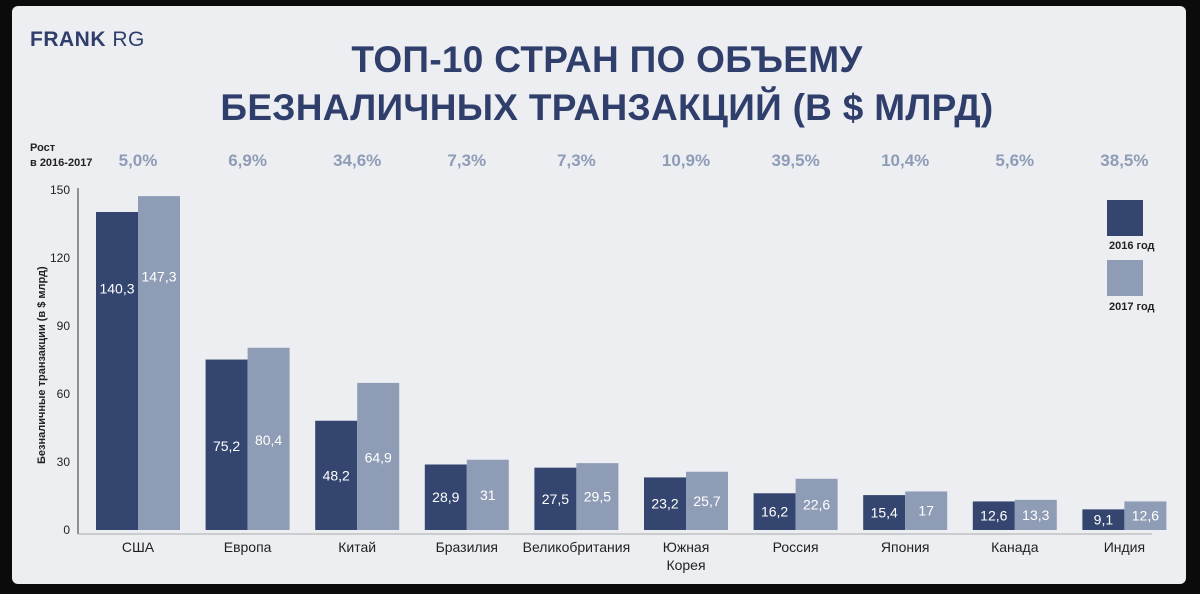  I want to click on x-tick-label: Бразилия, so click(467, 547).